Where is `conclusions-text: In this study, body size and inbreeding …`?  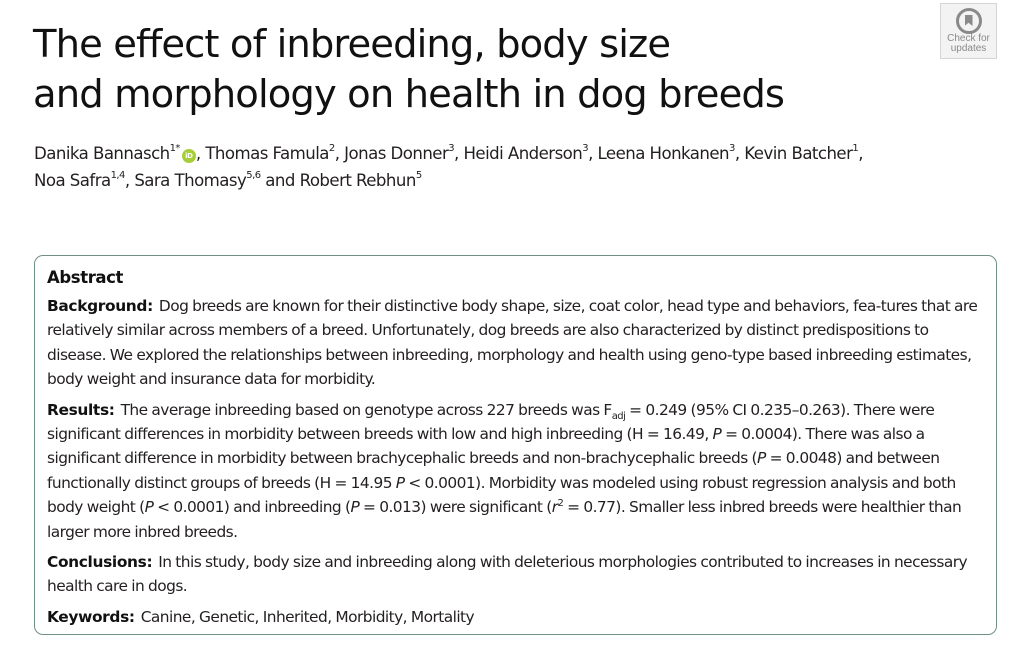 conclusions-text: In this study, body size and inbreeding … is located at coordinates (507, 574).